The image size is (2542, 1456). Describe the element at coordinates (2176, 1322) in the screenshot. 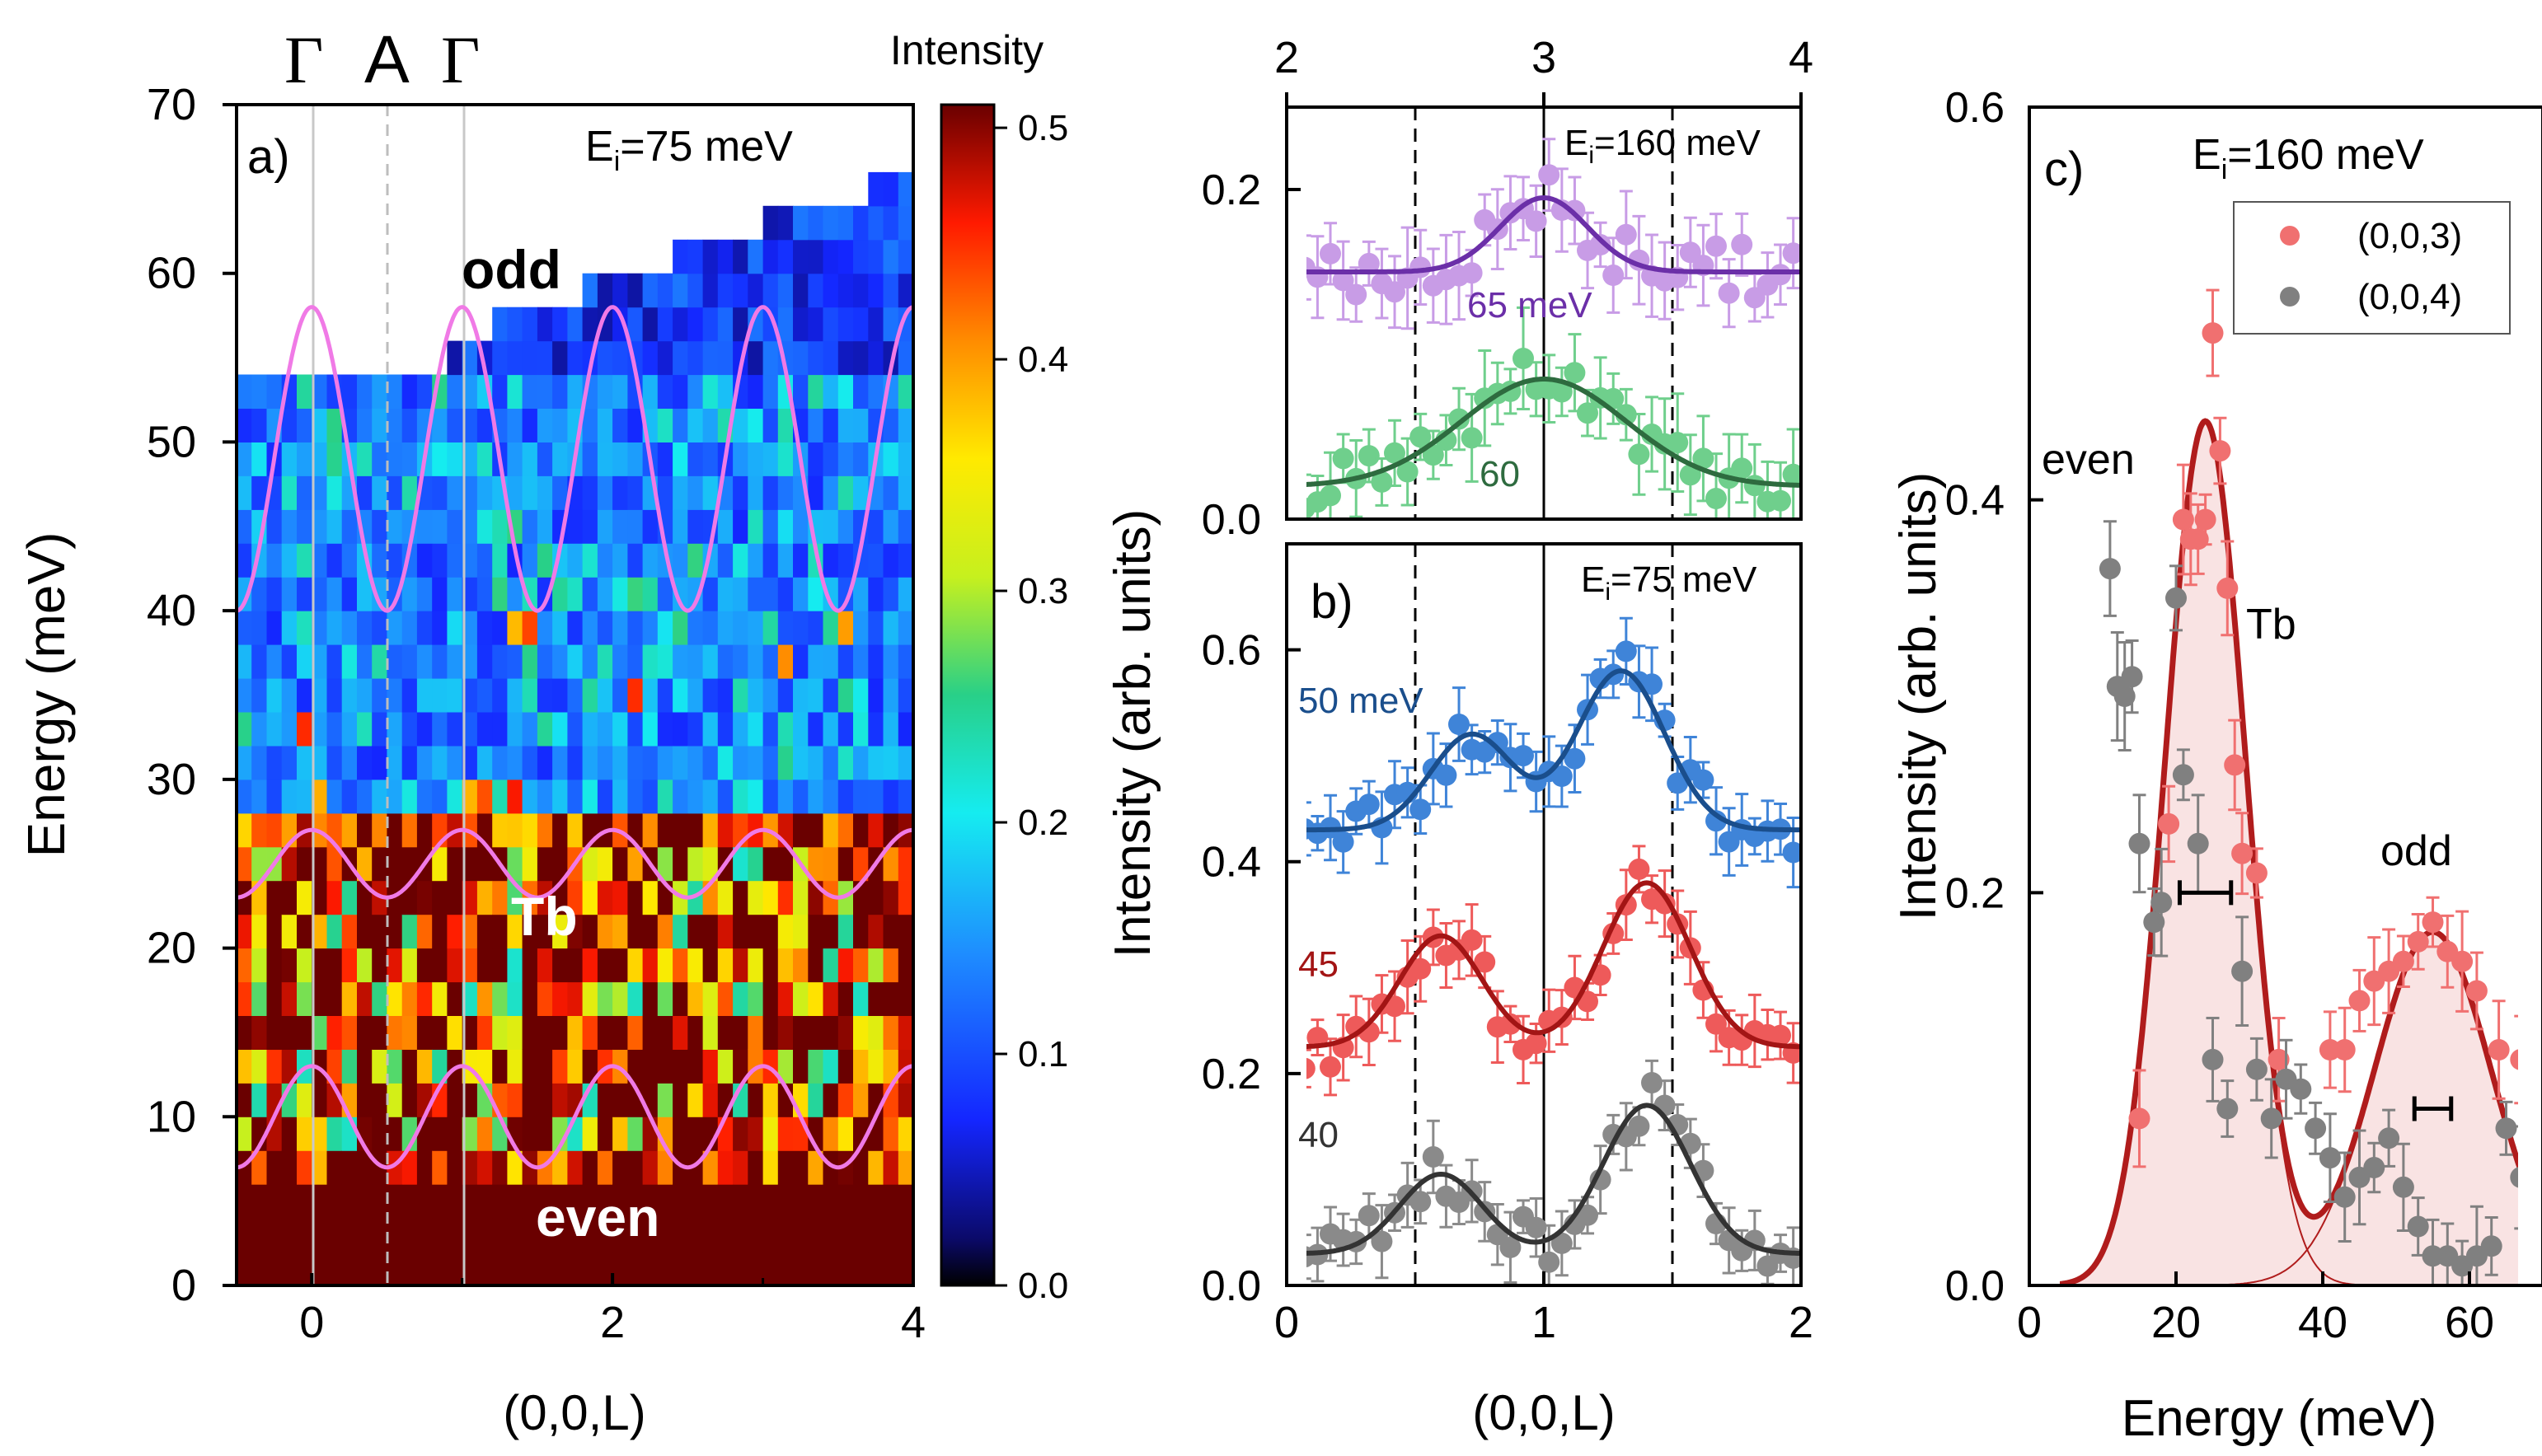

I see `x-tick-label: 20` at that location.